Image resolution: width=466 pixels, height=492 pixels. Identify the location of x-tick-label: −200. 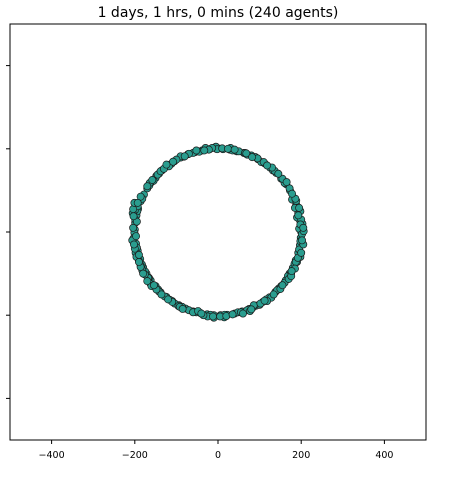
(135, 455).